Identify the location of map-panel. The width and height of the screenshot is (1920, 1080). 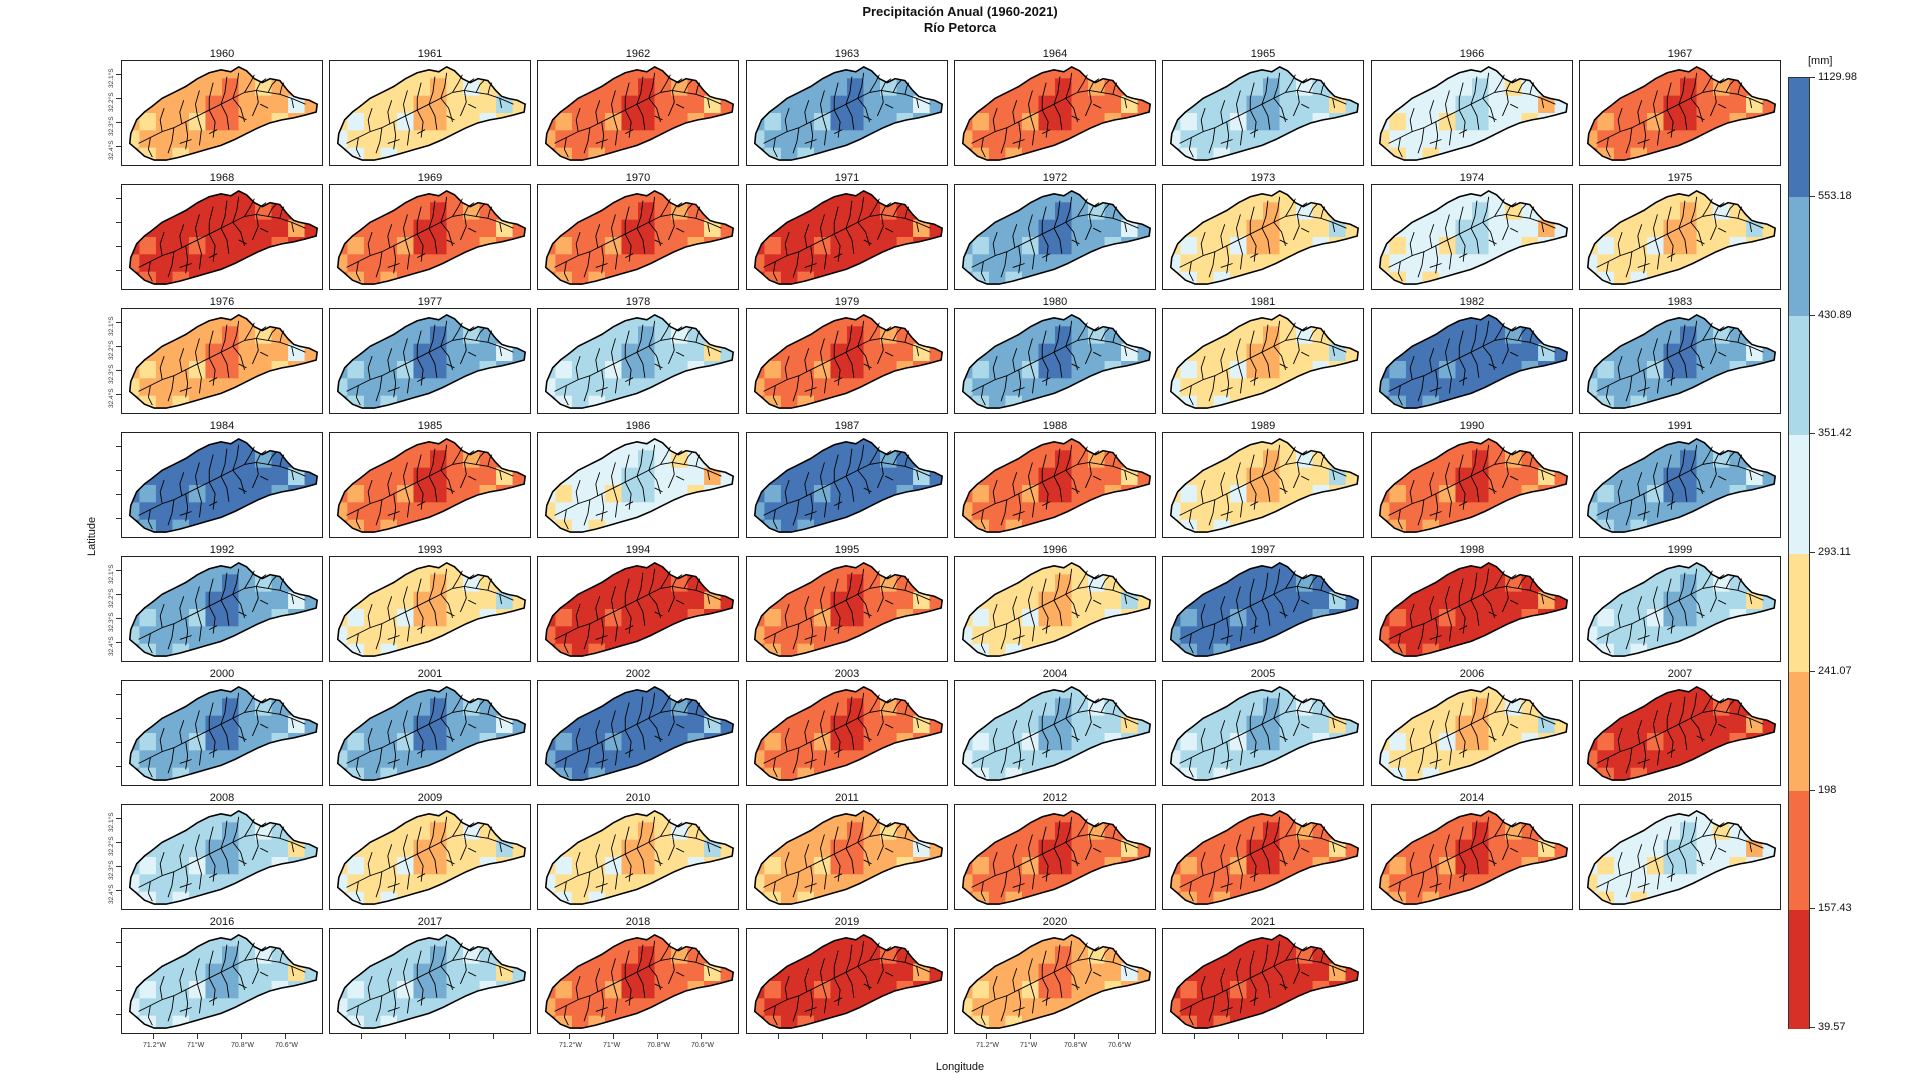
(430, 733).